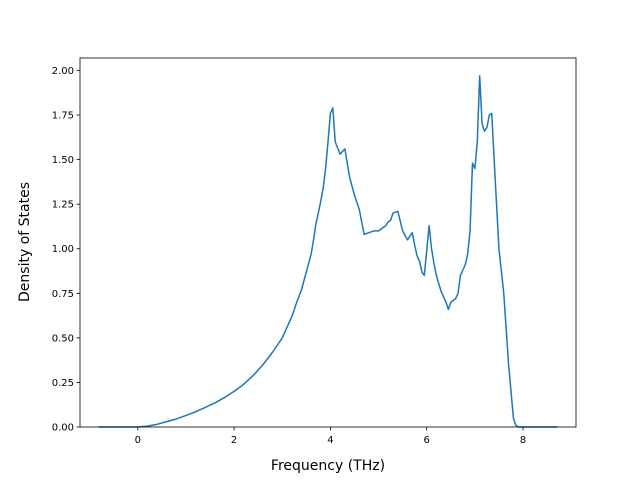 The height and width of the screenshot is (480, 640). I want to click on y-tick-label: 0.75, so click(63, 294).